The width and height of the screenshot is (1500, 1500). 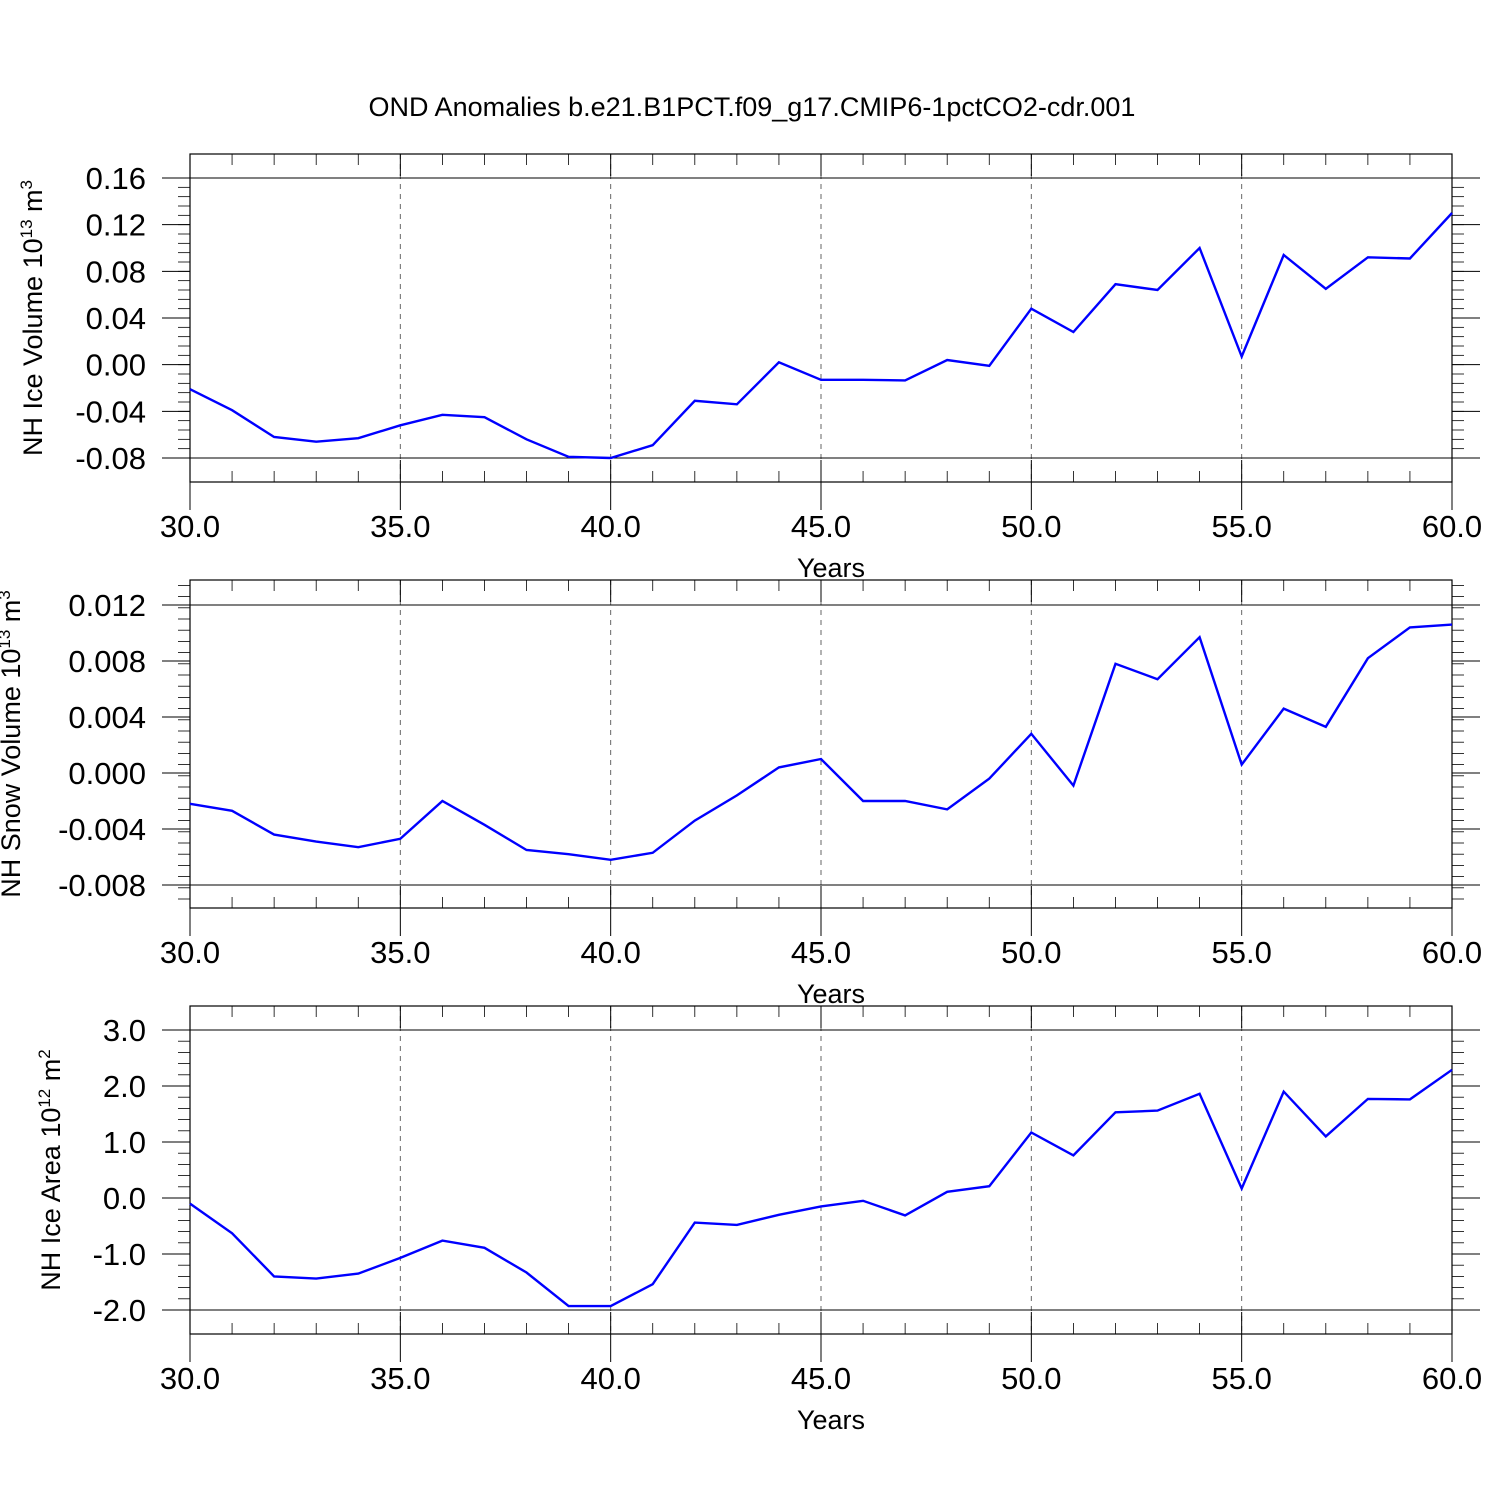 What do you see at coordinates (102, 885) in the screenshot?
I see `y-tick-label: -0.008` at bounding box center [102, 885].